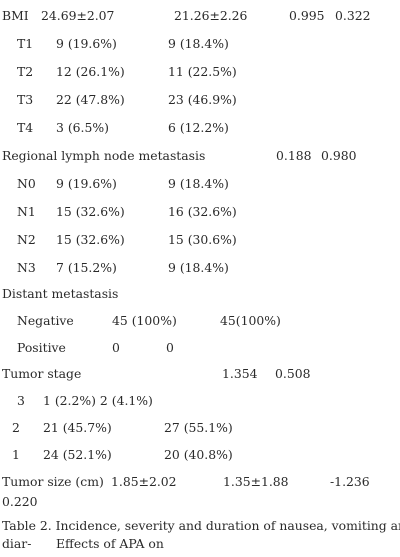 The image size is (400, 557). What do you see at coordinates (82, 127) in the screenshot?
I see `t4-group1: 3 (6.5%)` at bounding box center [82, 127].